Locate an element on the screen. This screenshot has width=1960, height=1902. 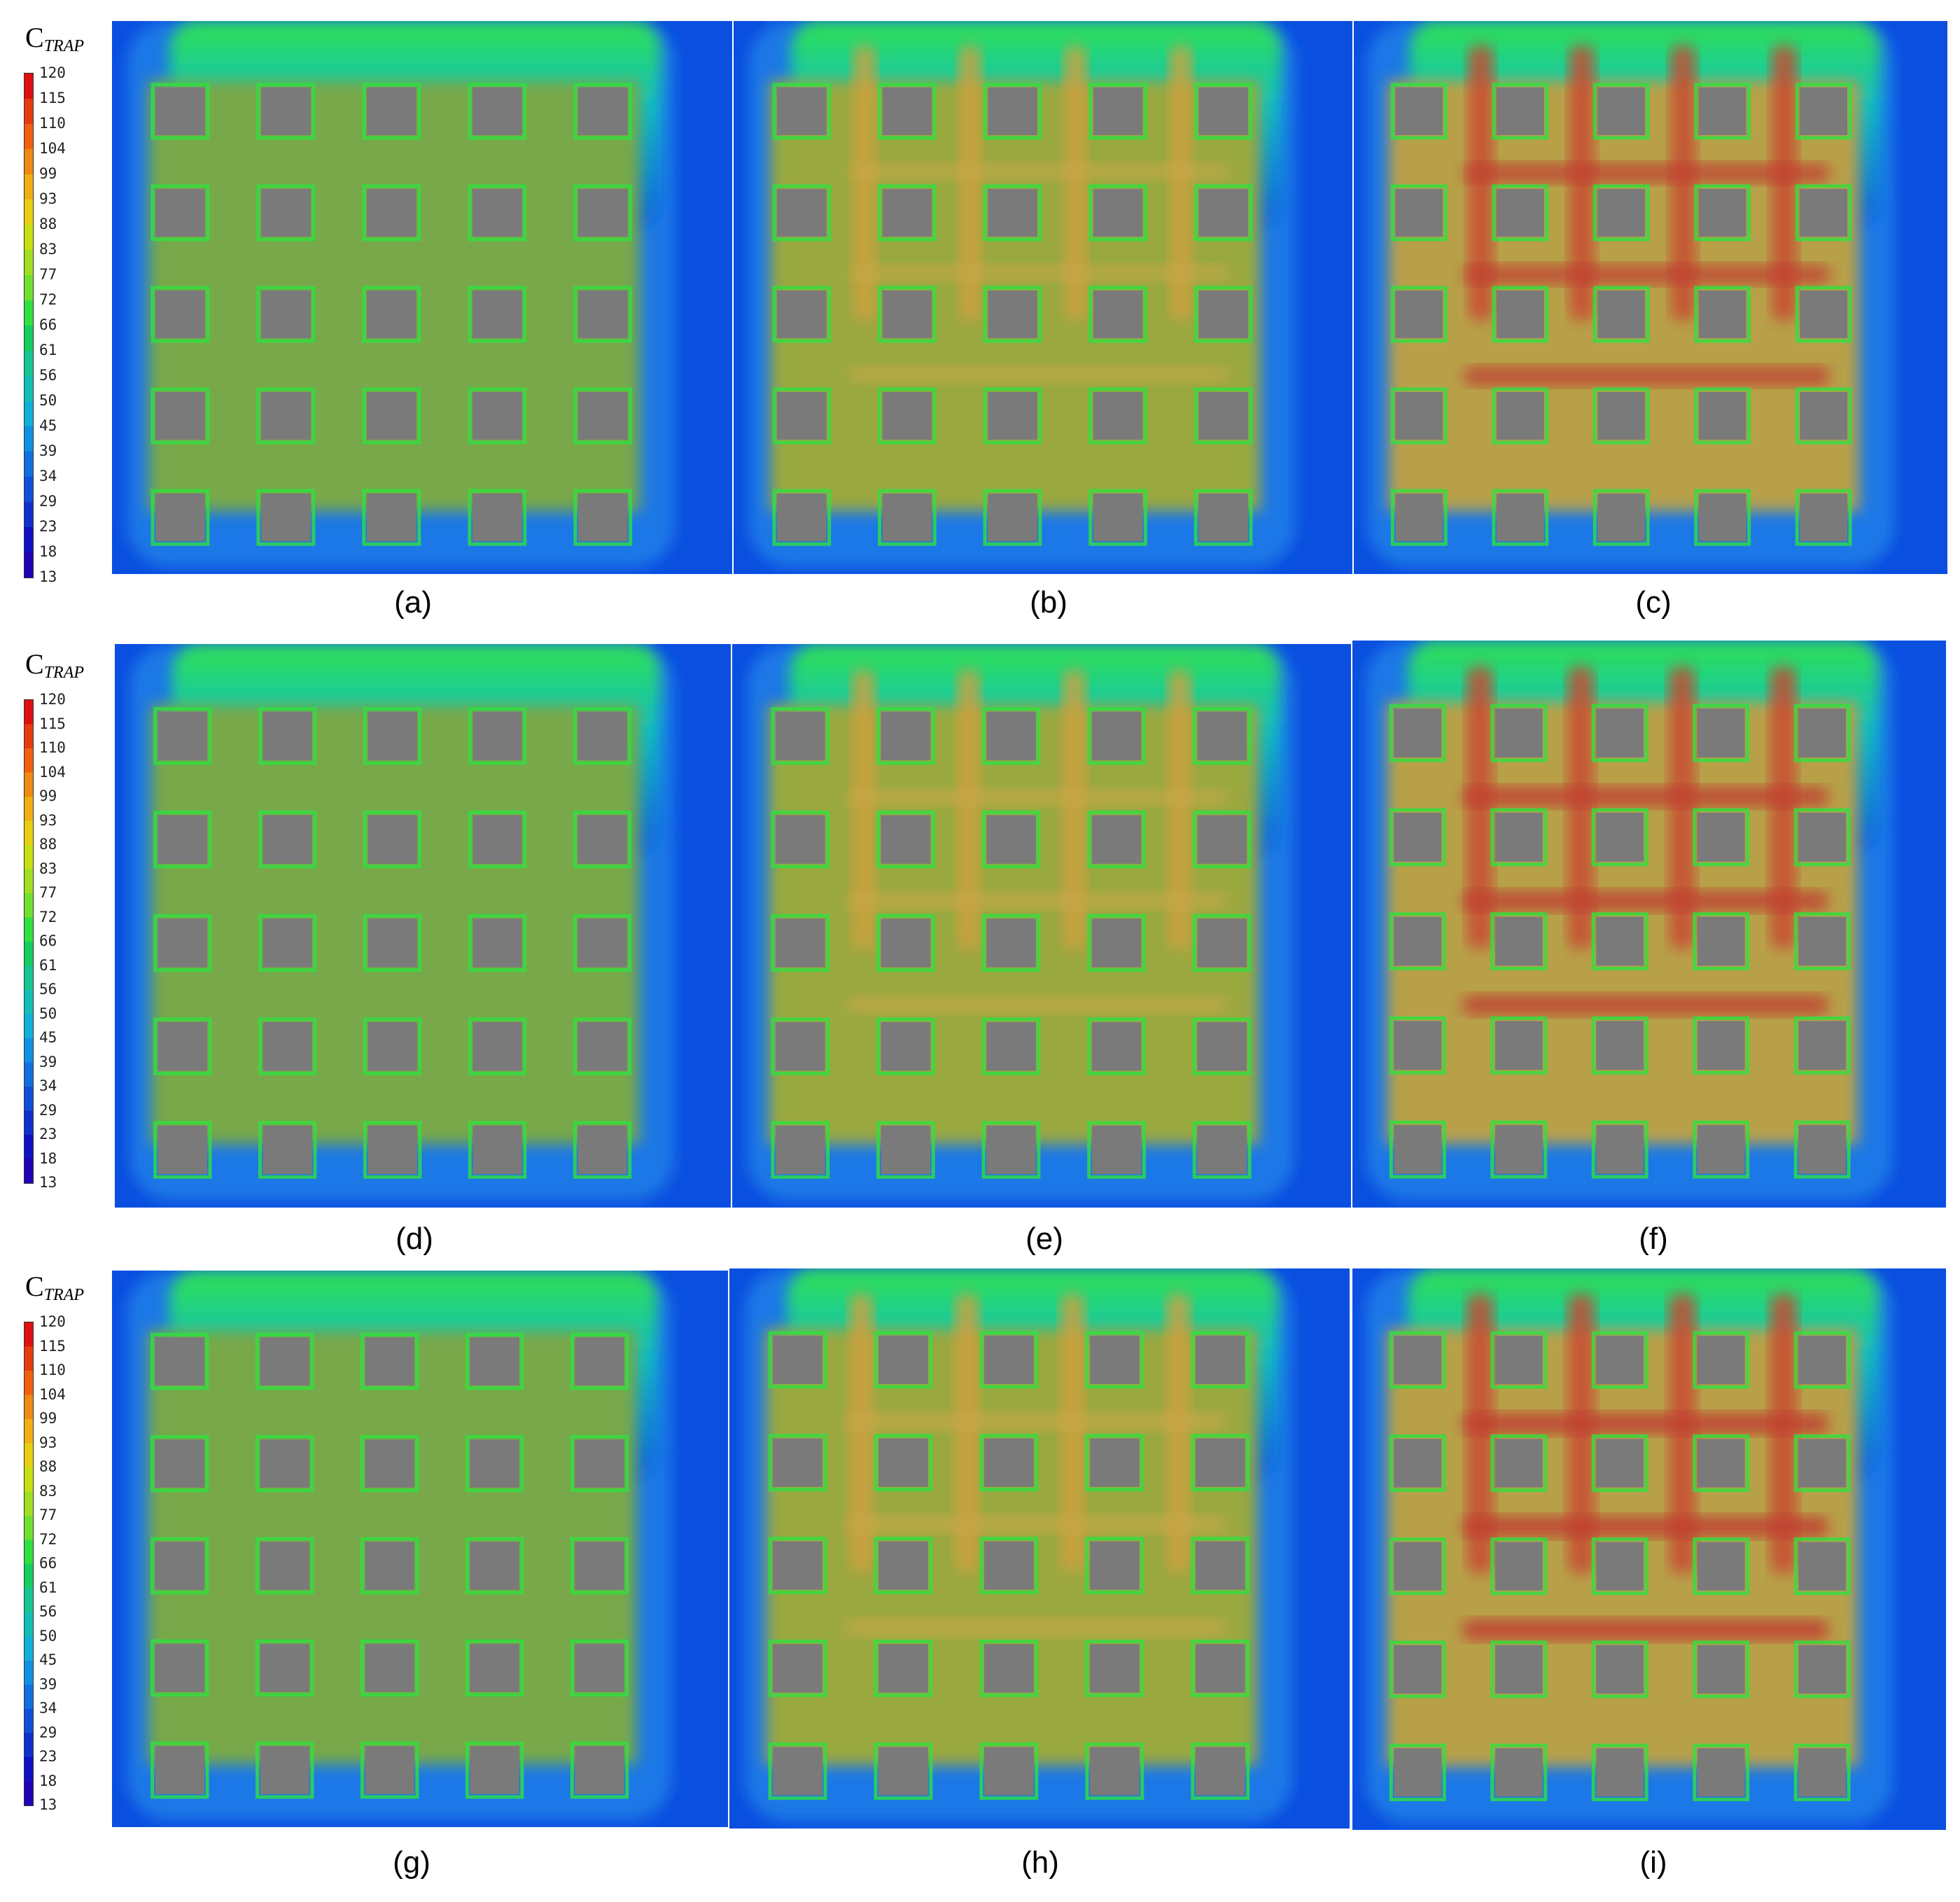
colorbar-tick-label: 99 is located at coordinates (48, 1418).